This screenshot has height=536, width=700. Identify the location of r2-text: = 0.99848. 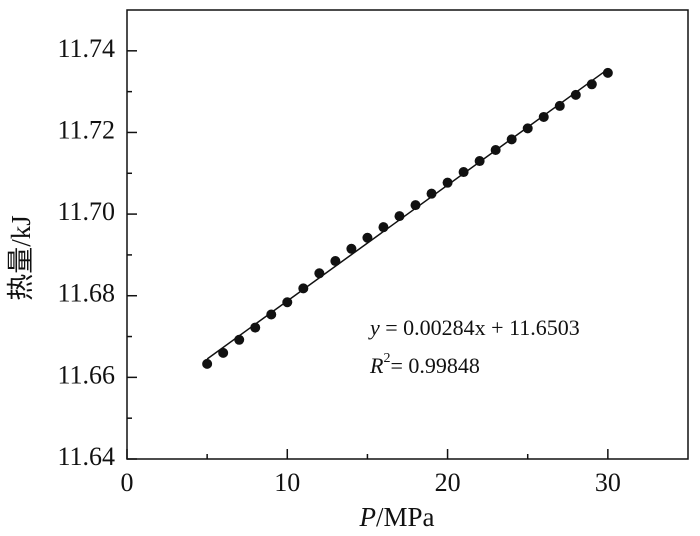
(434, 365).